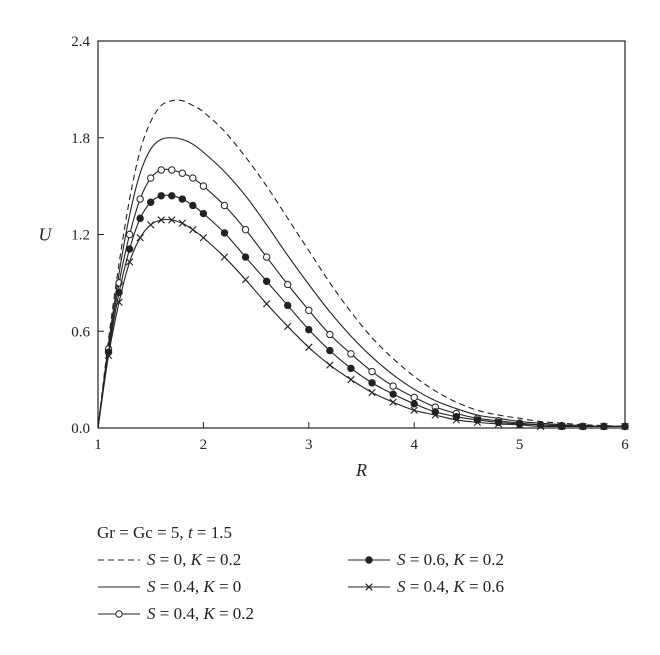 The width and height of the screenshot is (660, 655). What do you see at coordinates (80, 332) in the screenshot?
I see `y-tick-label: 0.6` at bounding box center [80, 332].